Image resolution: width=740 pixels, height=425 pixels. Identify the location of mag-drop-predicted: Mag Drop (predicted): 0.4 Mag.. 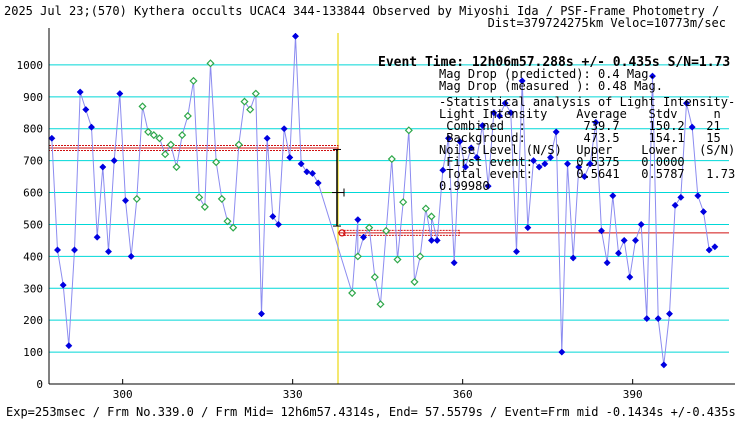
(547, 74).